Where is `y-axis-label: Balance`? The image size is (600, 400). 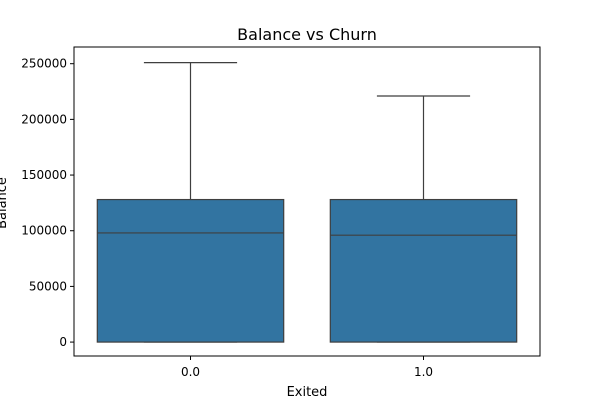 y-axis-label: Balance is located at coordinates (5, 203).